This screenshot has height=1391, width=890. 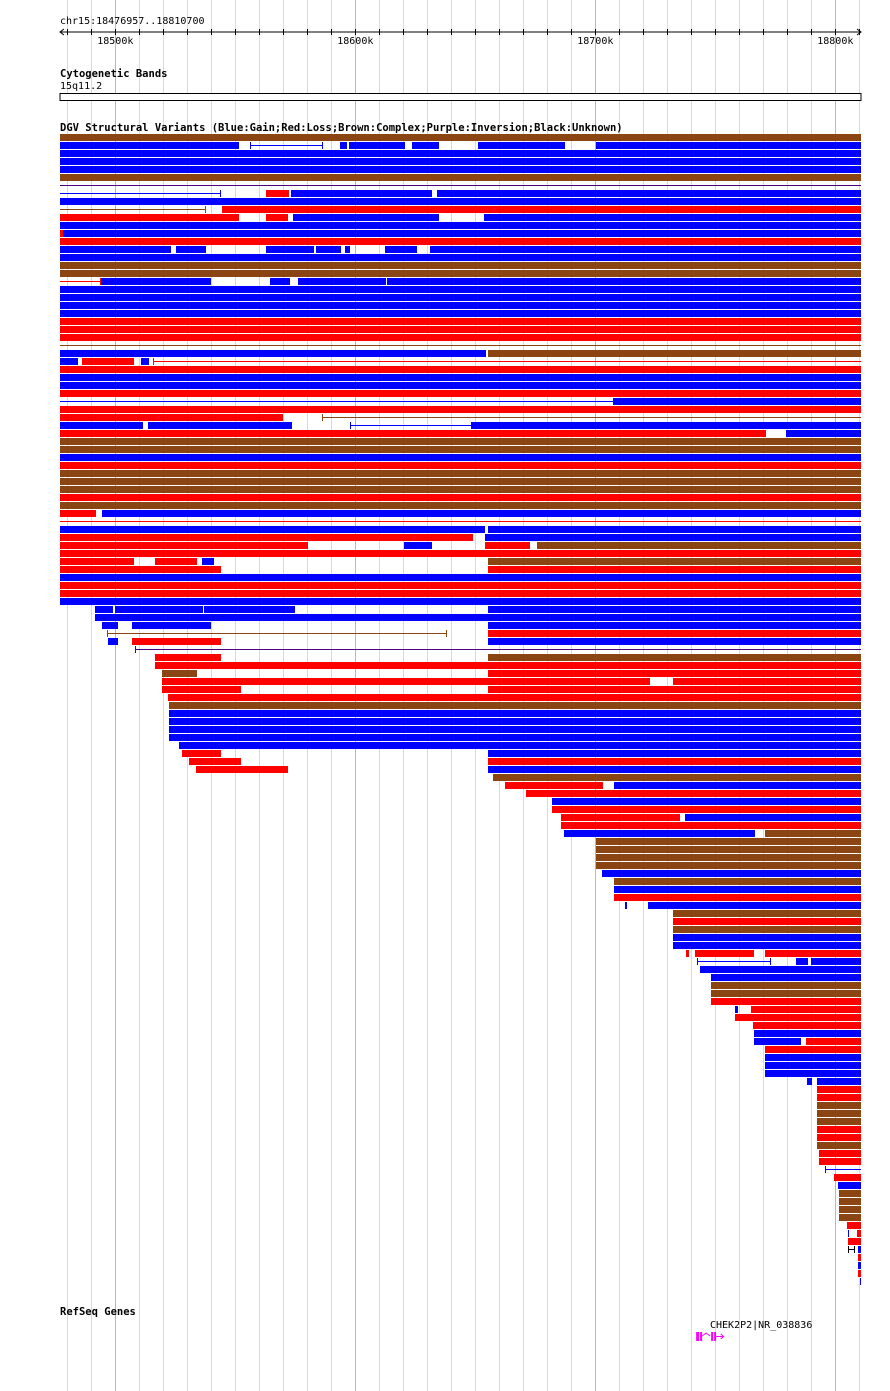 What do you see at coordinates (710, 1336) in the screenshot?
I see `gene-feature-chek2p2` at bounding box center [710, 1336].